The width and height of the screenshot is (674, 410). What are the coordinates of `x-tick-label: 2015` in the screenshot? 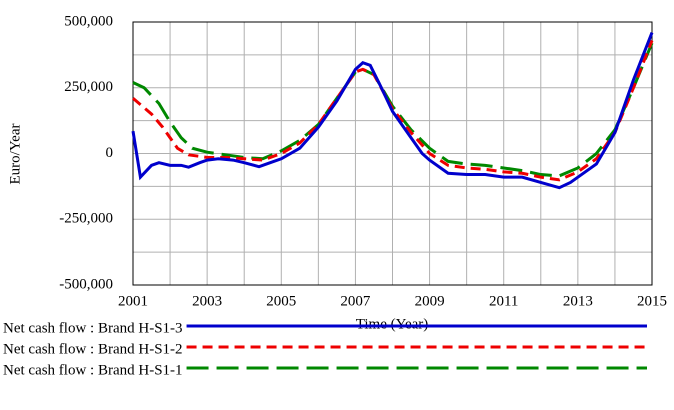 It's located at (652, 301).